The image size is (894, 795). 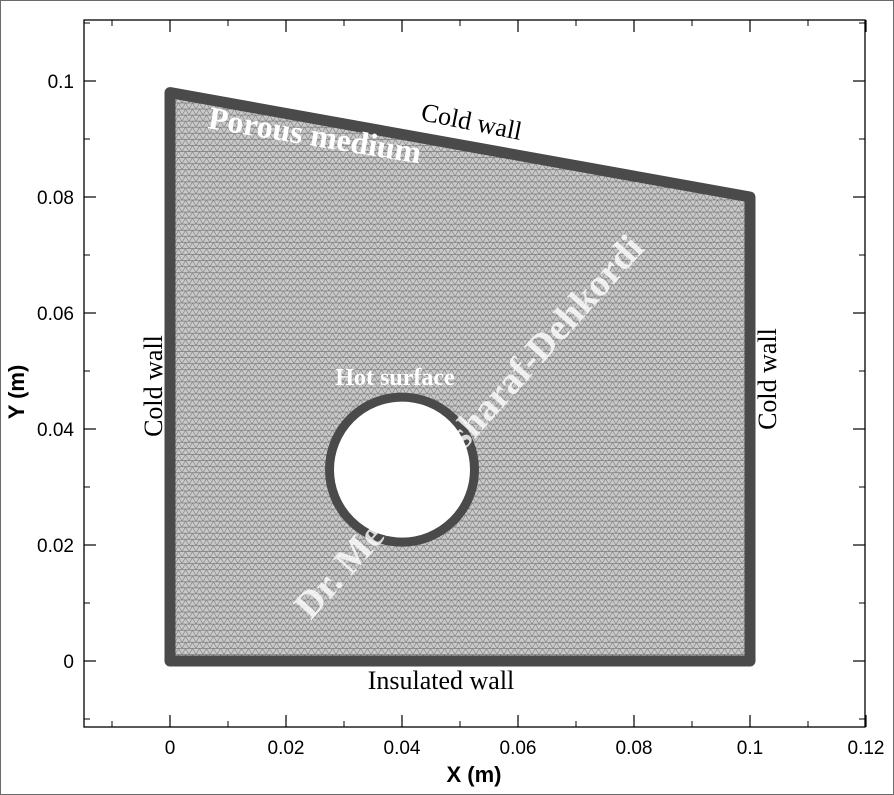 I want to click on insulated-wall-label: Insulated wall, so click(x=441, y=680).